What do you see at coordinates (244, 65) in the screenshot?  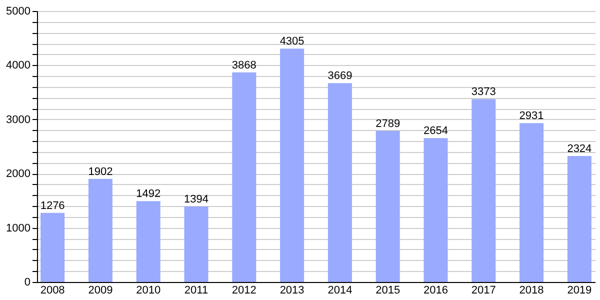 I see `data-label: 3868` at bounding box center [244, 65].